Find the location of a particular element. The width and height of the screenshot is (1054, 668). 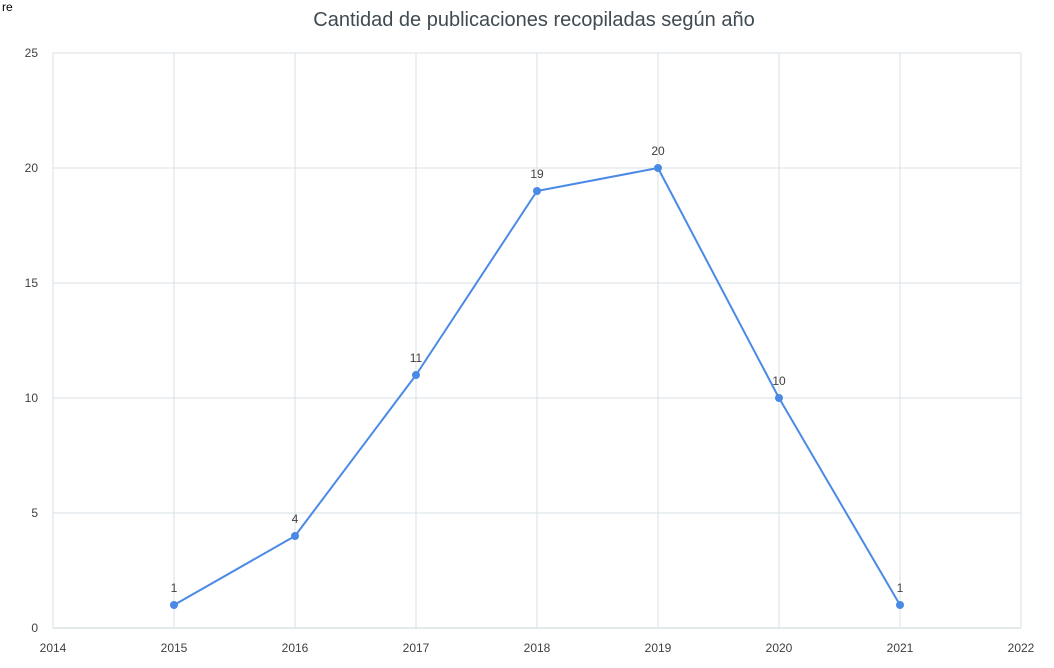

data-label: 10 is located at coordinates (779, 381).